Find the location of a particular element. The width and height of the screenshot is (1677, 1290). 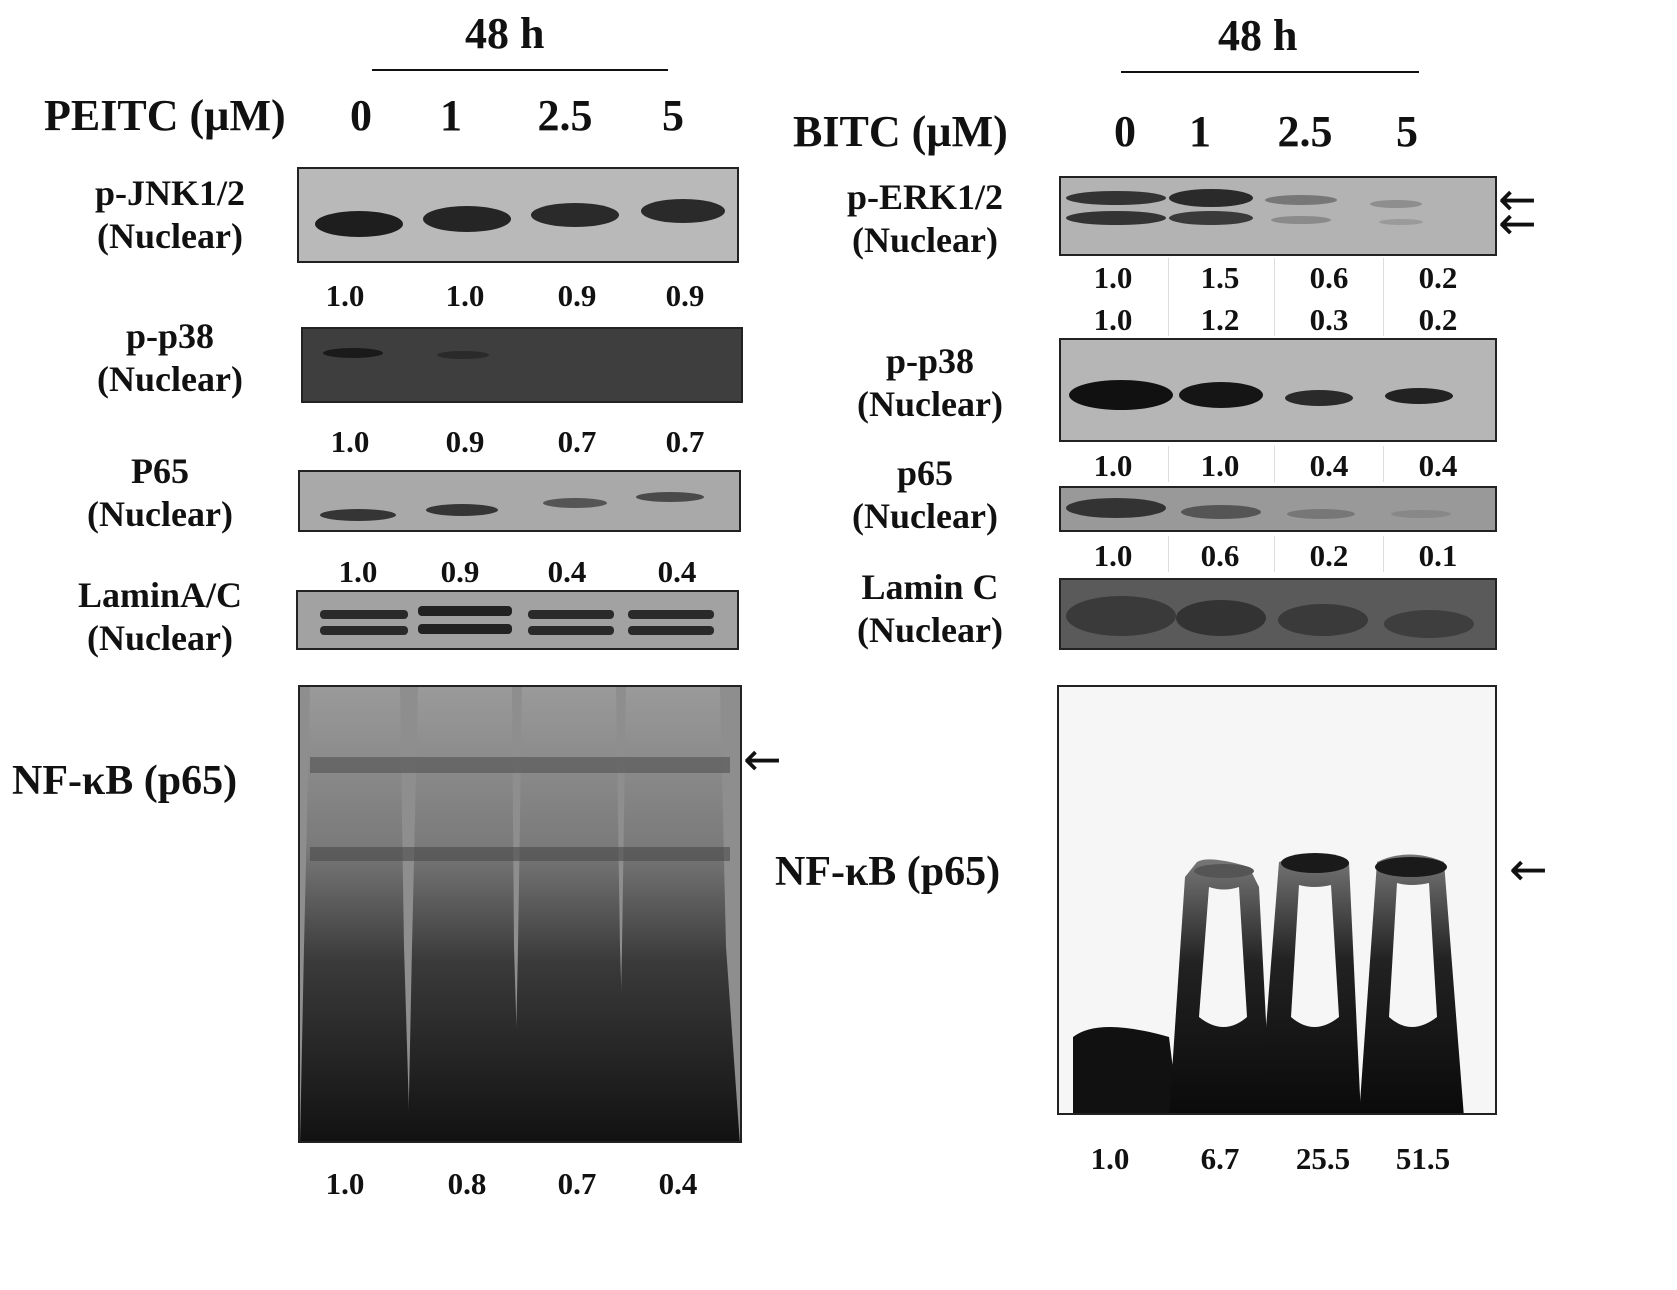

left-emsa-gel is located at coordinates (520, 914).